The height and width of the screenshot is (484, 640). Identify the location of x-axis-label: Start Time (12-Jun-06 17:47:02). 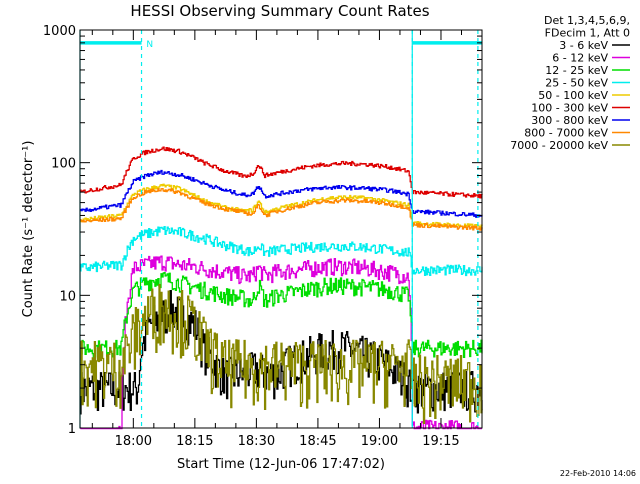
(281, 464).